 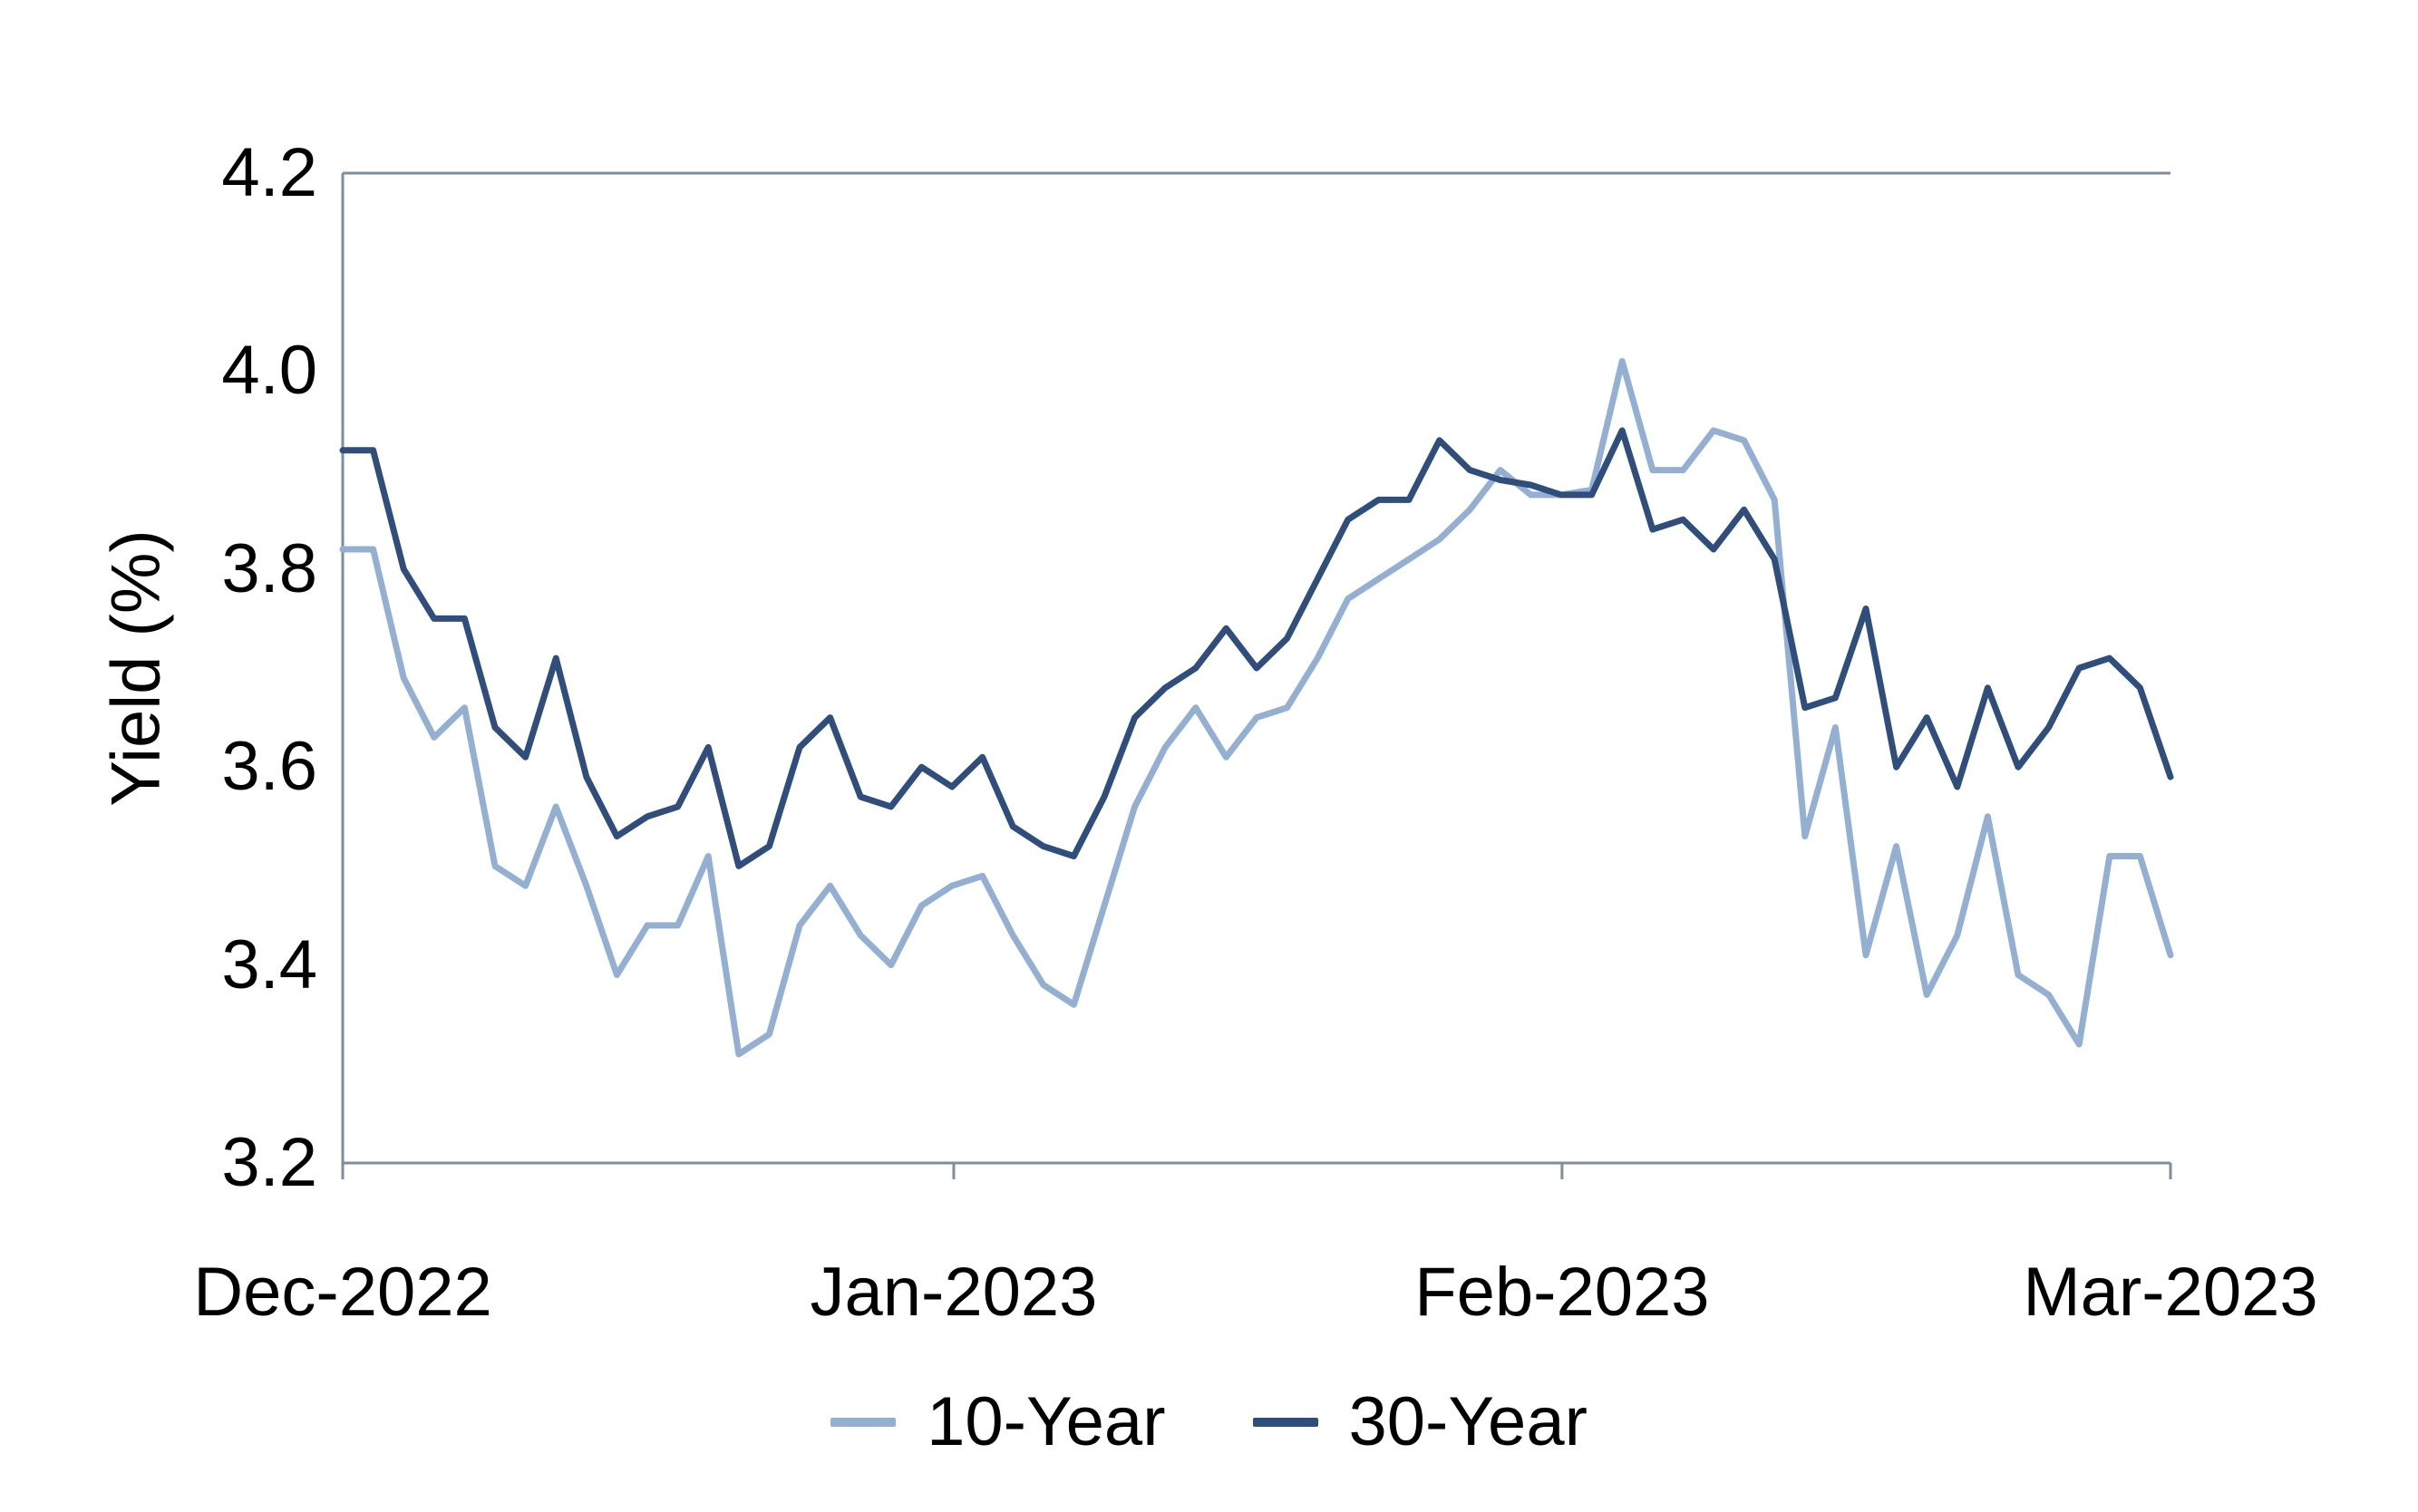 What do you see at coordinates (269, 1163) in the screenshot?
I see `y-tick-label: 3.2` at bounding box center [269, 1163].